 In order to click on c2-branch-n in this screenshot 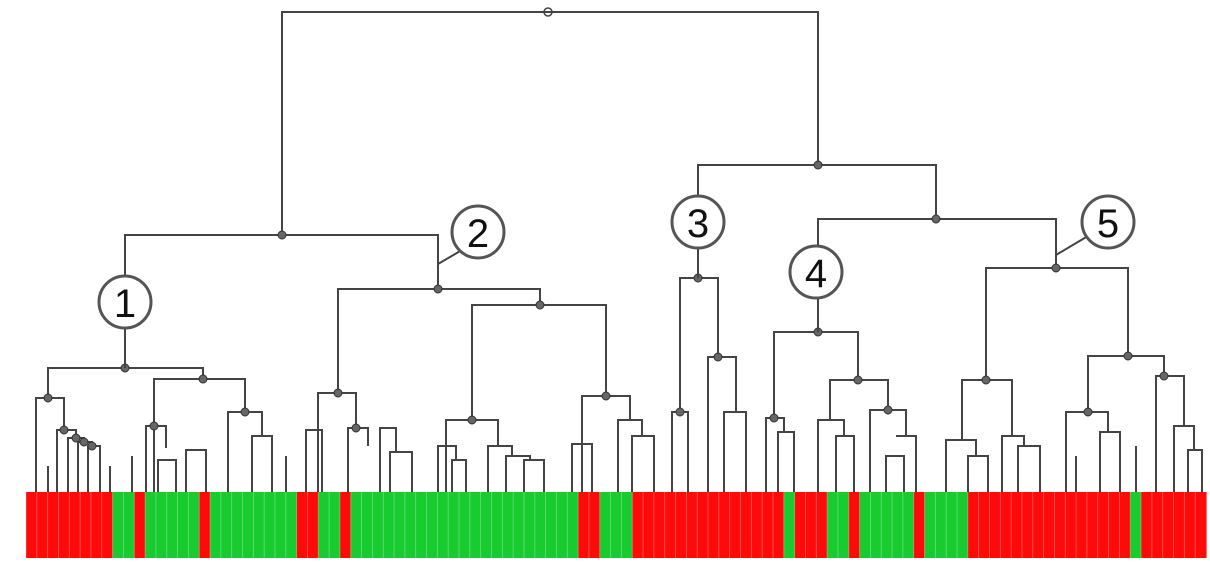, I will do `click(582, 467)`.